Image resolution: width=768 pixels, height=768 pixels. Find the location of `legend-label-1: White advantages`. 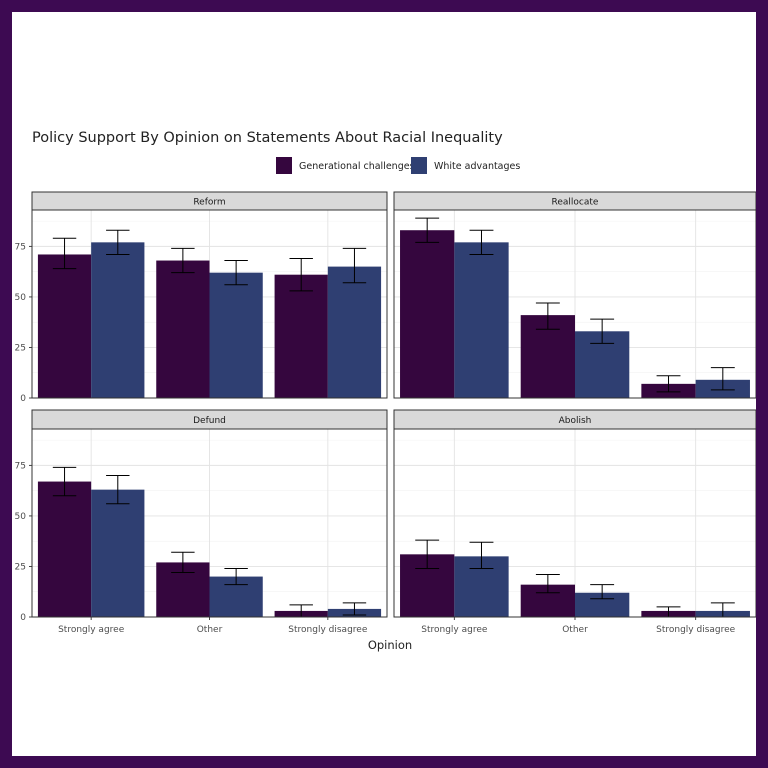

legend-label-1: White advantages is located at coordinates (477, 166).